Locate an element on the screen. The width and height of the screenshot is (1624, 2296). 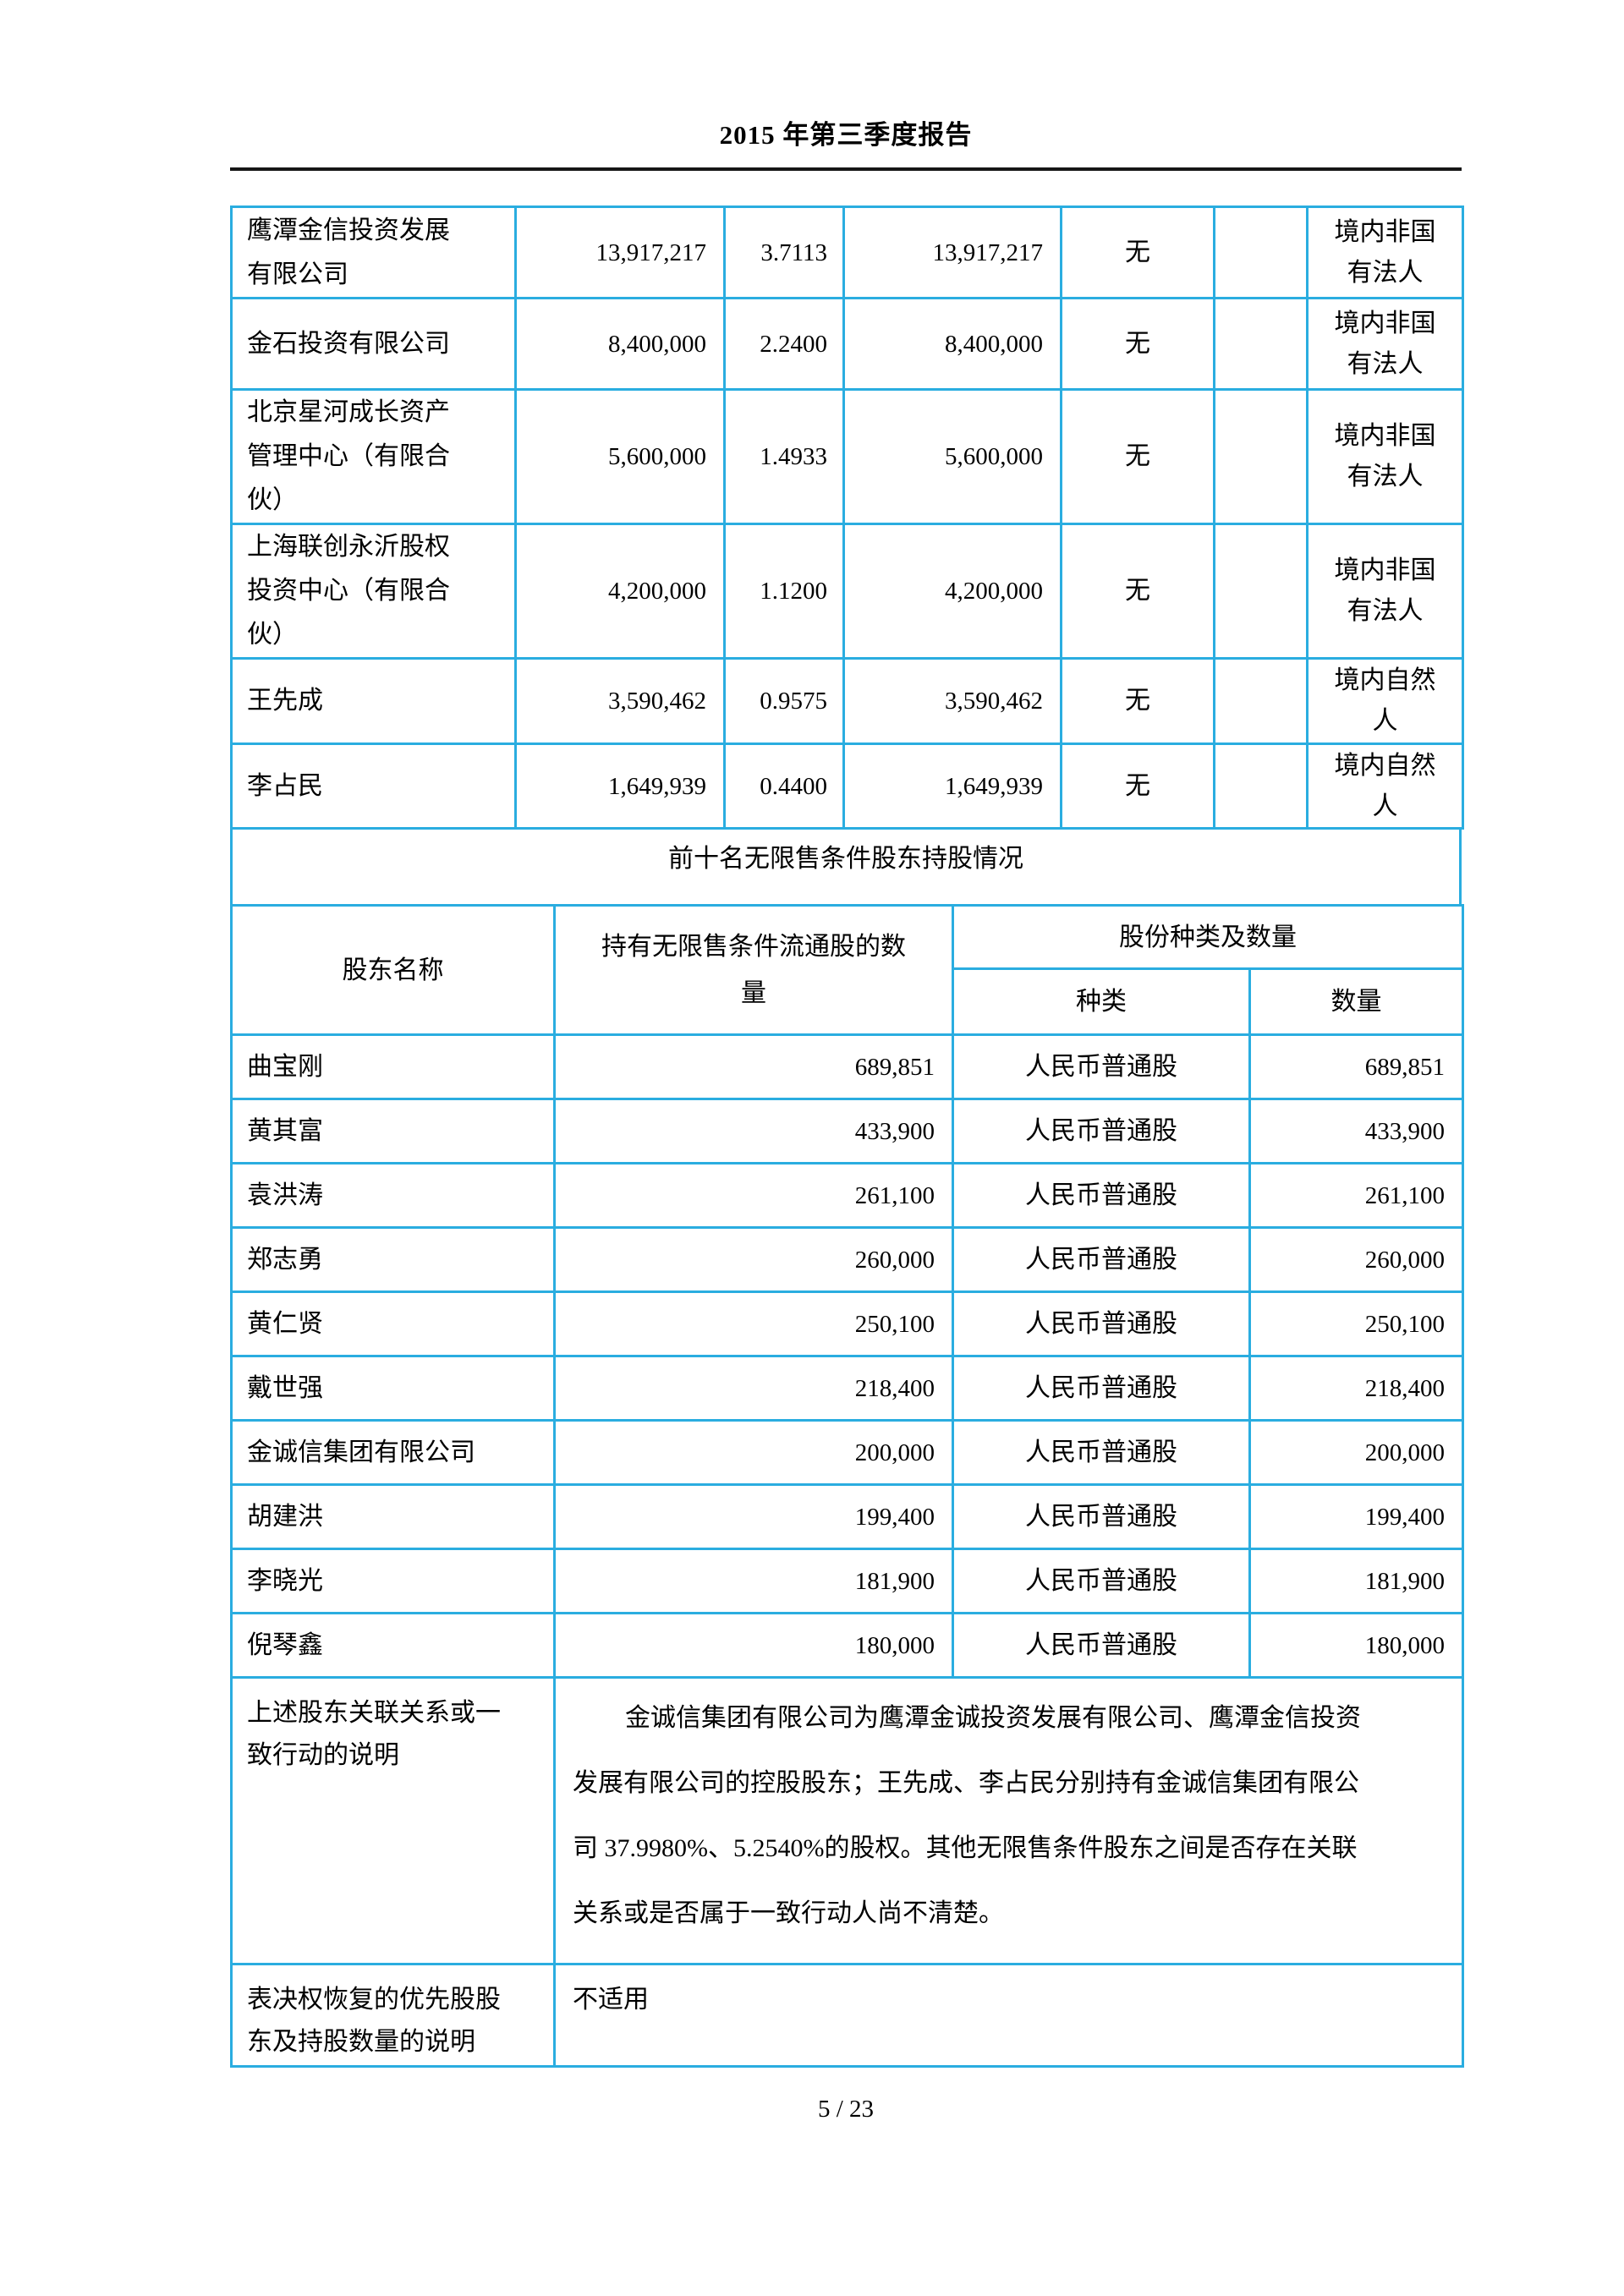
cell-share-amount: 250,100 is located at coordinates (1356, 1323).